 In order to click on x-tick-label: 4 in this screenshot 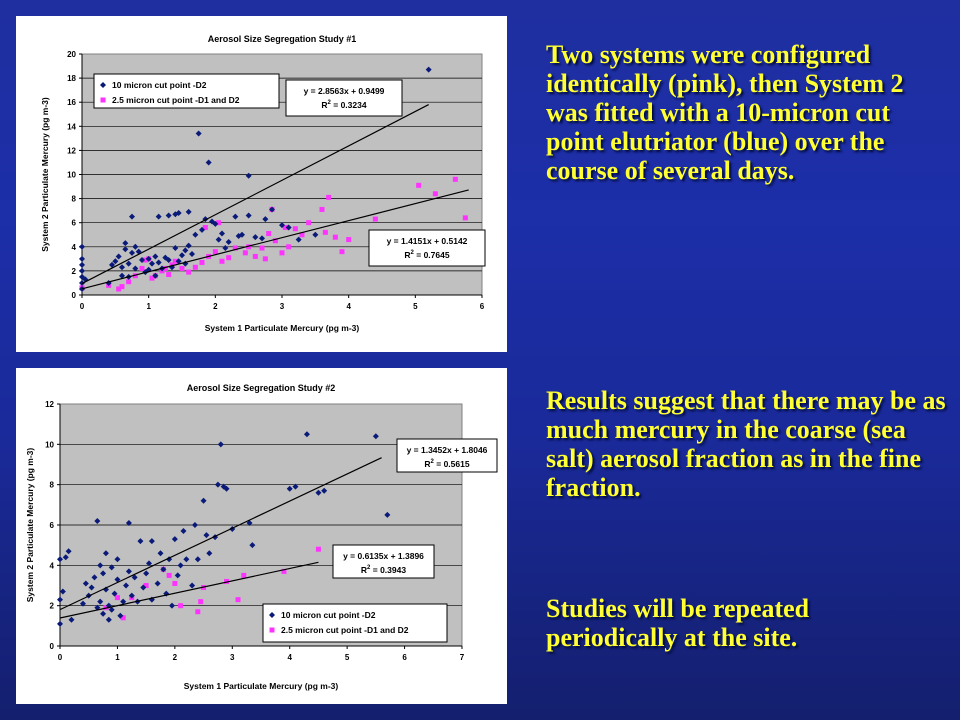, I will do `click(348, 306)`.